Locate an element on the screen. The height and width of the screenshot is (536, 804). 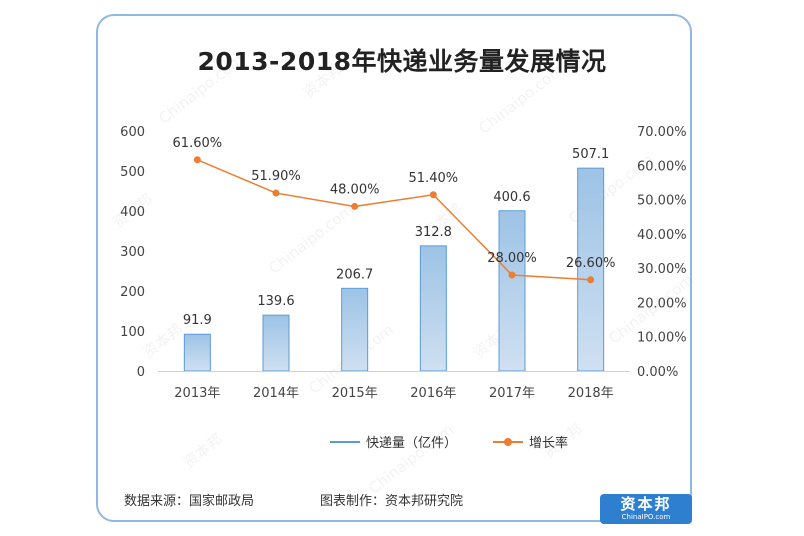
growth-value-label: 51.40% is located at coordinates (434, 178).